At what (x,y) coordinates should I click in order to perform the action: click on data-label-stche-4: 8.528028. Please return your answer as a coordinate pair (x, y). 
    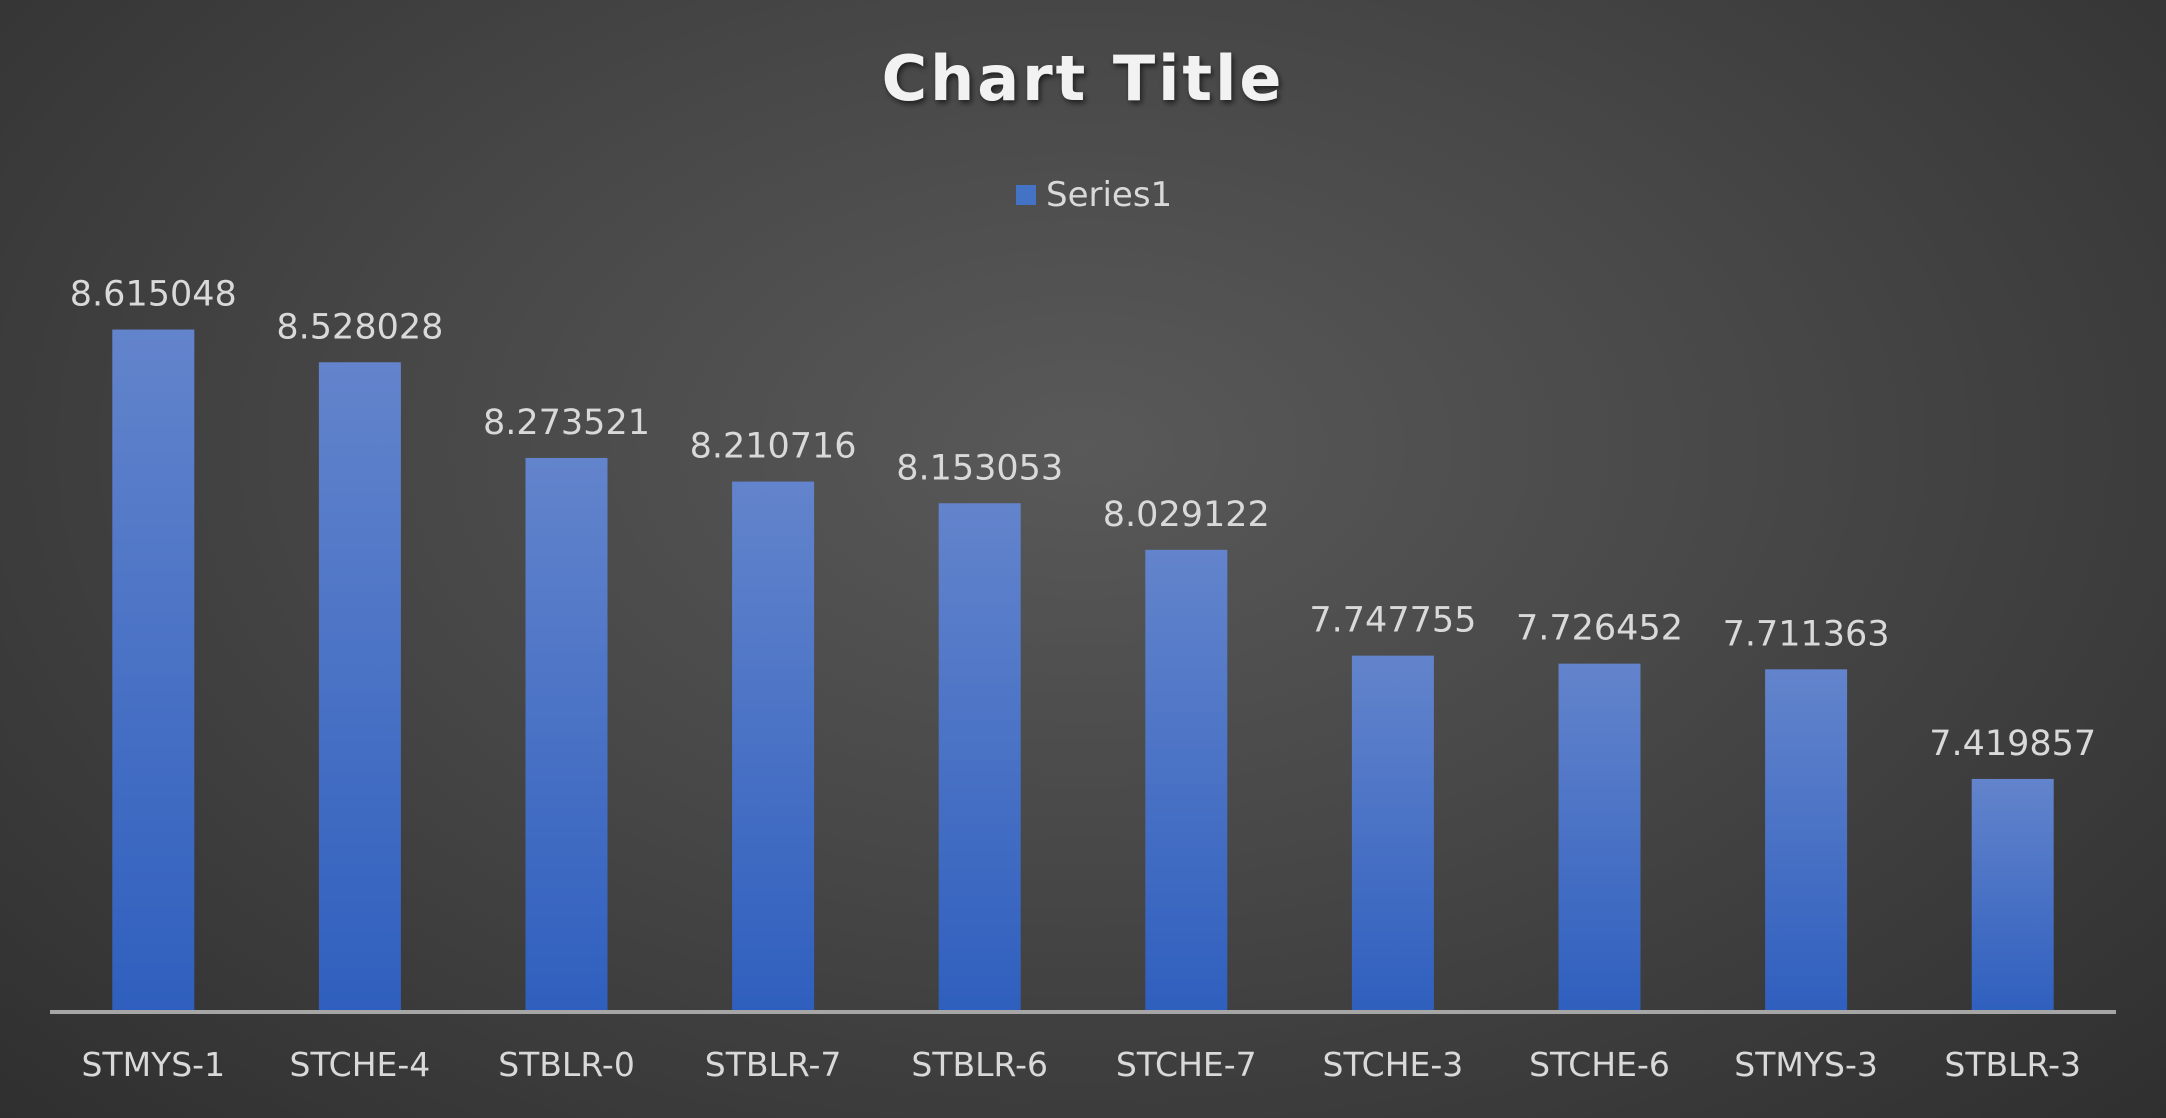
    Looking at the image, I should click on (359, 327).